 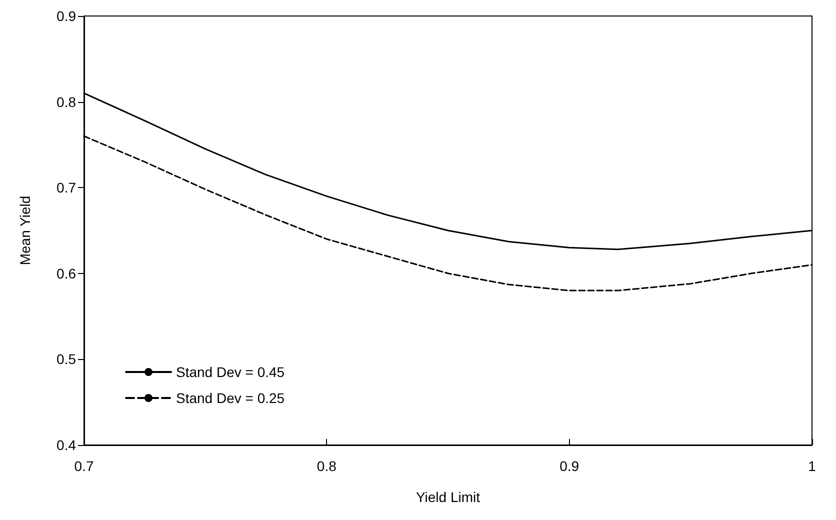 I want to click on y-tick-label: 0.8, so click(x=66, y=102).